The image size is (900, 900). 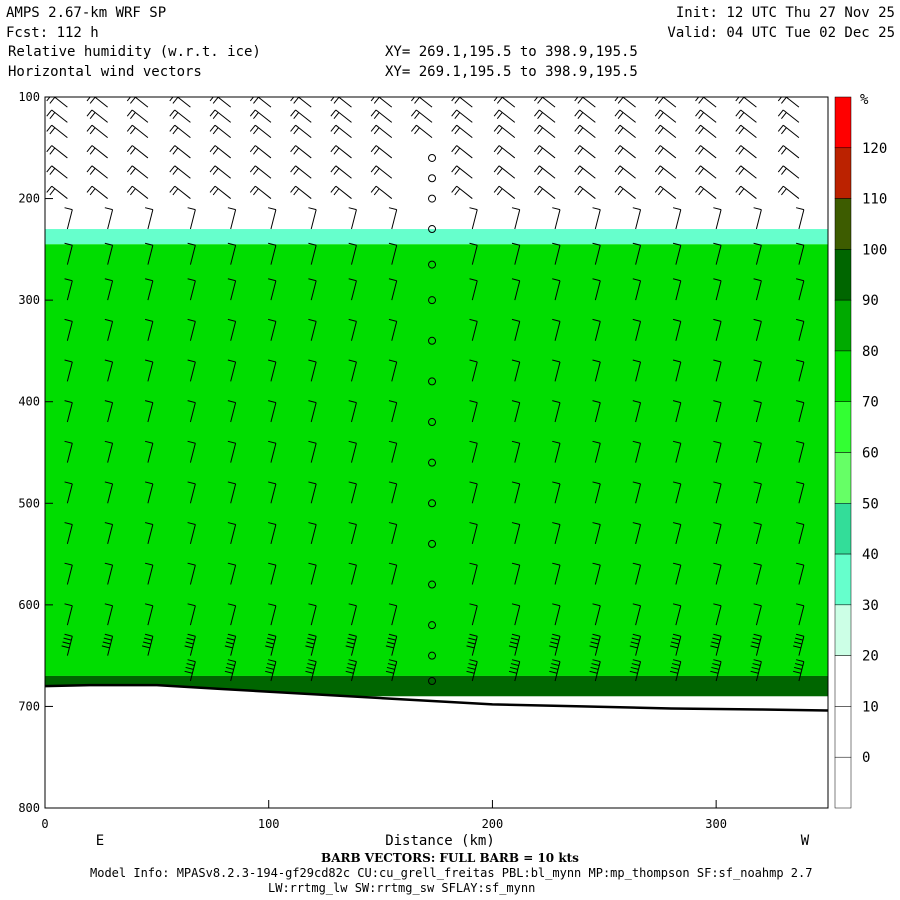 I want to click on terrain-surface-line, so click(x=436, y=697).